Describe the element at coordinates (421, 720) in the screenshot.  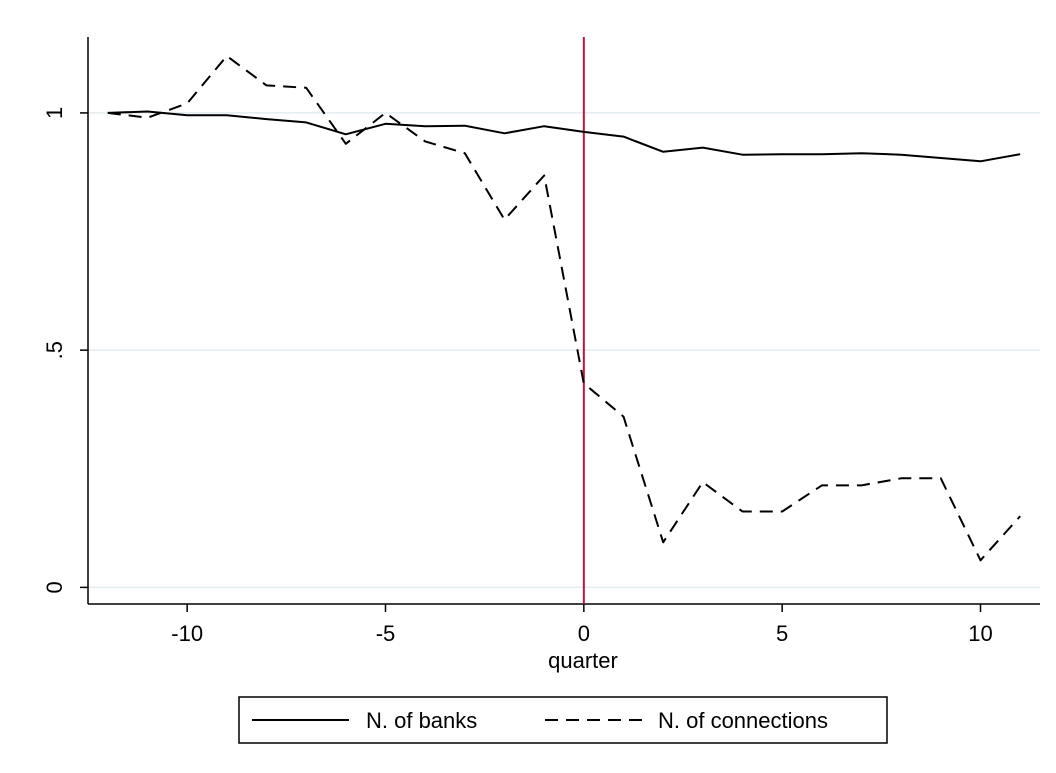
I see `legend-label-banks: N. of banks` at that location.